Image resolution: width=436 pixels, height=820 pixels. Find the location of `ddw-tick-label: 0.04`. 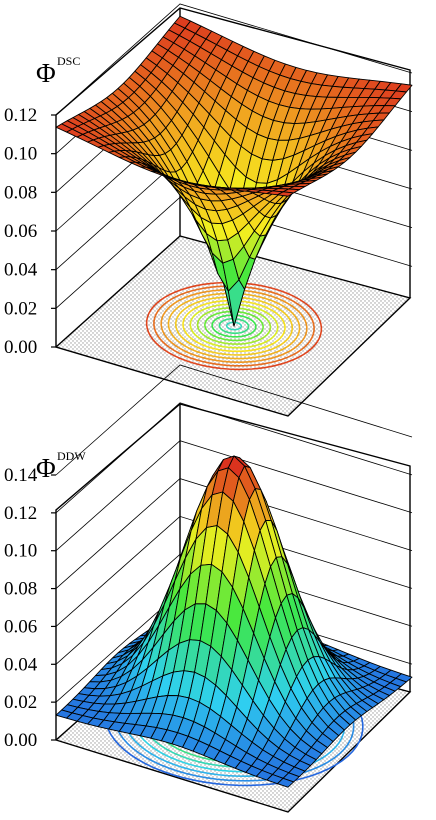

ddw-tick-label: 0.04 is located at coordinates (21, 664).